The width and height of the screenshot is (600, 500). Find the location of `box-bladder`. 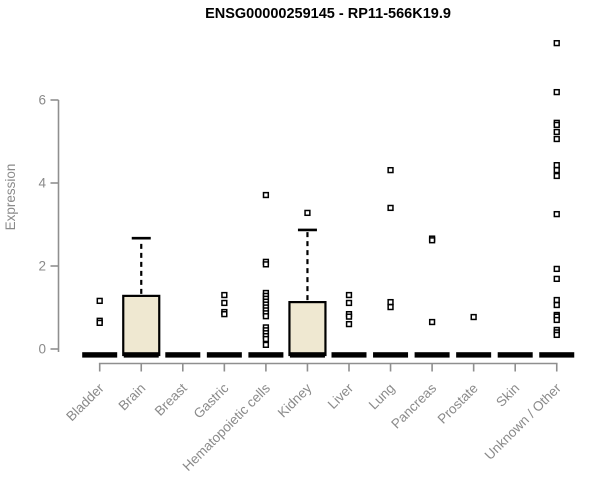

box-bladder is located at coordinates (100, 327).